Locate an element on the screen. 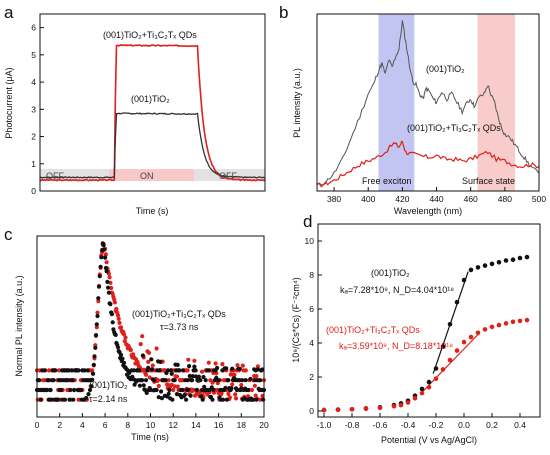 This screenshot has width=550, height=455. x-axis-label: Time (ns) is located at coordinates (150, 437).